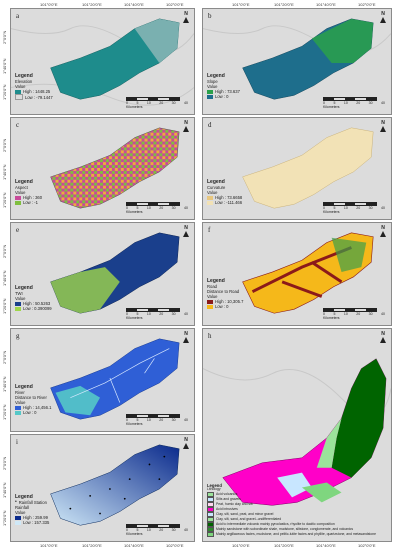 This screenshot has width=402, height=550. Describe the element at coordinates (39, 97) in the screenshot. I see `legend-low: Low : -79.1447` at that location.